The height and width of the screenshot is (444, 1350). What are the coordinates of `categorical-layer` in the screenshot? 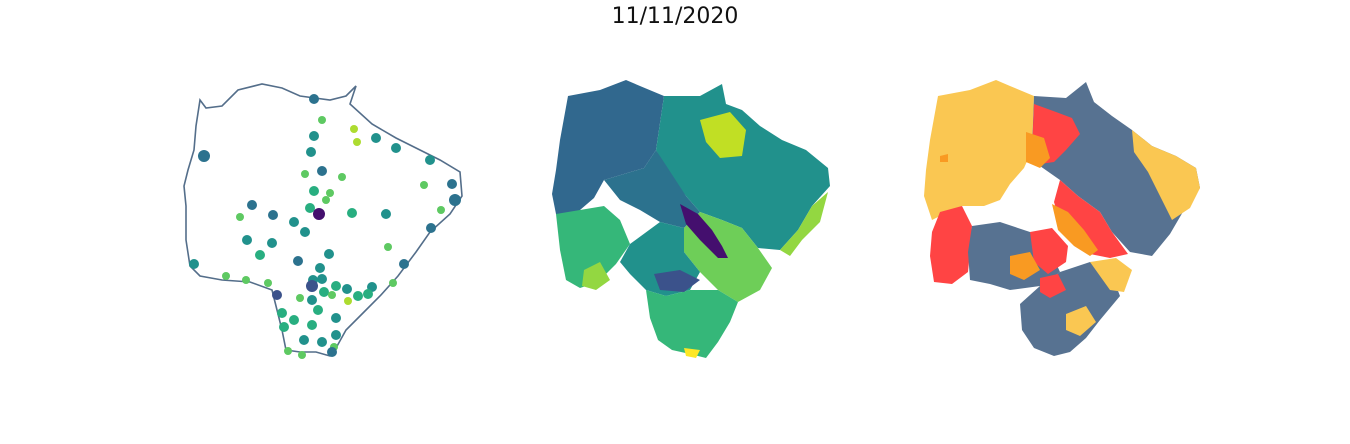 It's located at (1062, 218).